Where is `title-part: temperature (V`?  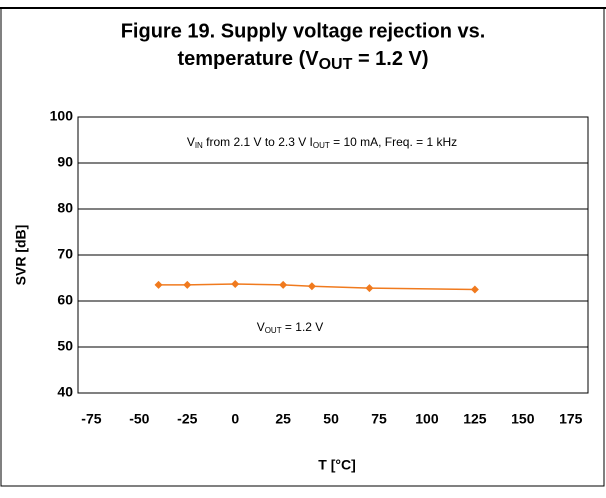 title-part: temperature (V is located at coordinates (248, 59).